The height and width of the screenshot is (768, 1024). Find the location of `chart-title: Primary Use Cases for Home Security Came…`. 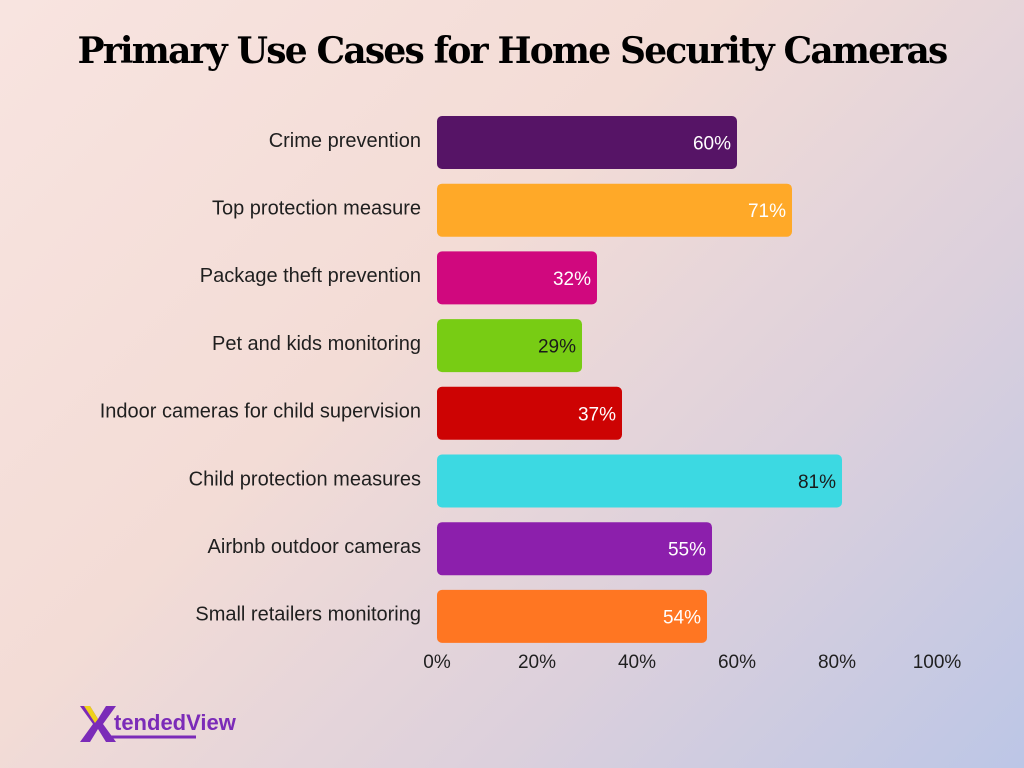

chart-title: Primary Use Cases for Home Security Came… is located at coordinates (512, 51).